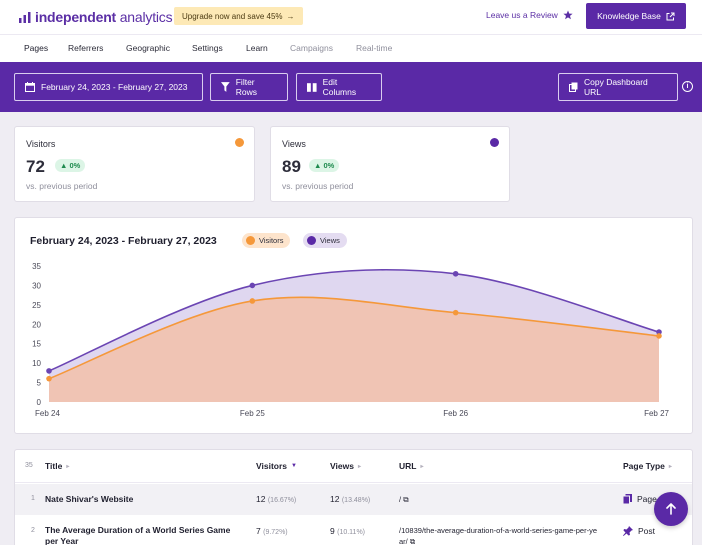 Image resolution: width=702 pixels, height=545 pixels. What do you see at coordinates (455, 413) in the screenshot?
I see `x-tick-label: Feb 26` at bounding box center [455, 413].